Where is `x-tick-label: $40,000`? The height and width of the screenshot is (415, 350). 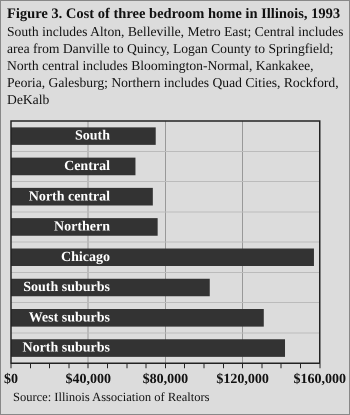
x-tick-label: $40,000 is located at coordinates (88, 380).